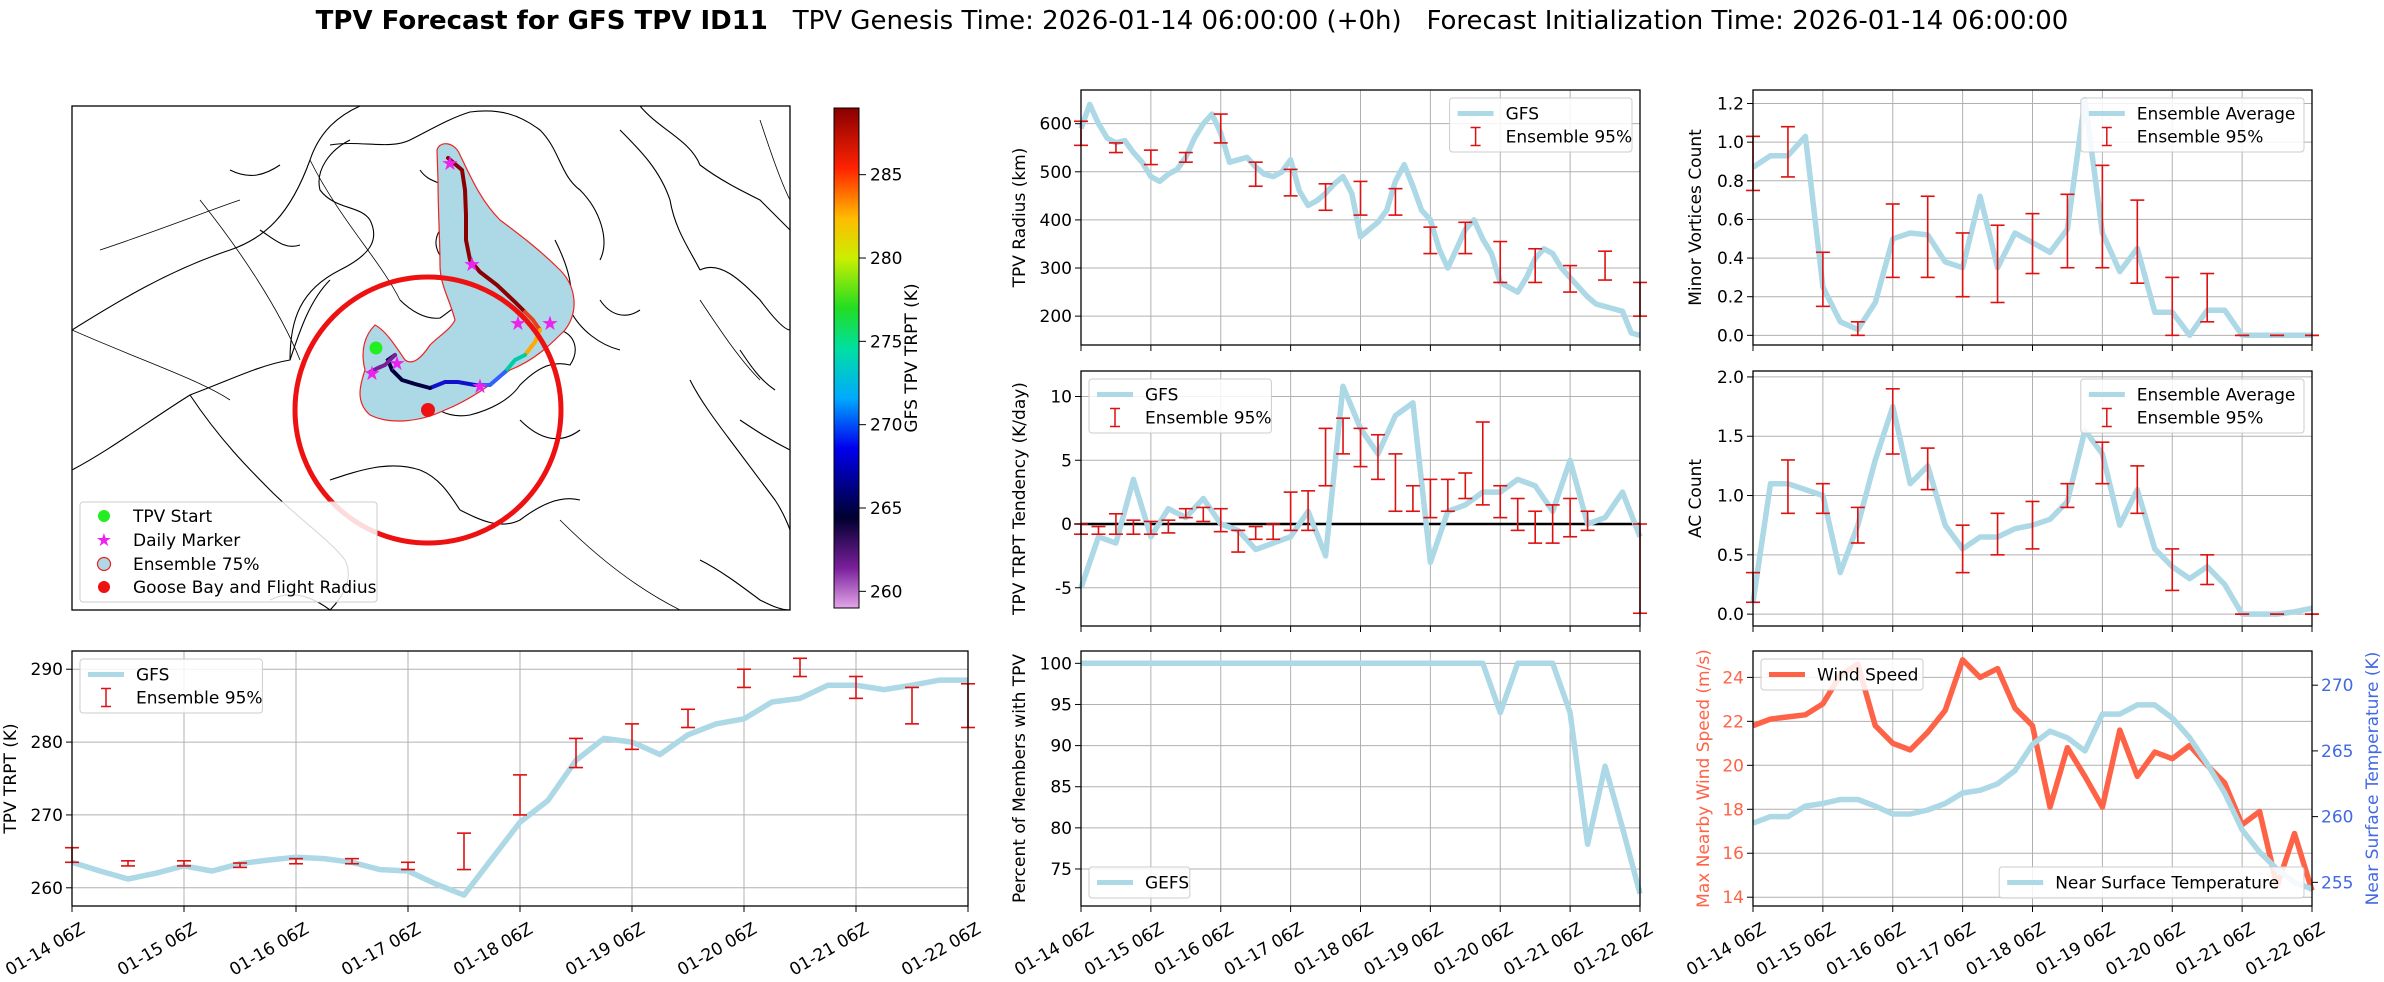 The height and width of the screenshot is (982, 2384). Describe the element at coordinates (1167, 884) in the screenshot. I see `legend-label: GEFS` at that location.